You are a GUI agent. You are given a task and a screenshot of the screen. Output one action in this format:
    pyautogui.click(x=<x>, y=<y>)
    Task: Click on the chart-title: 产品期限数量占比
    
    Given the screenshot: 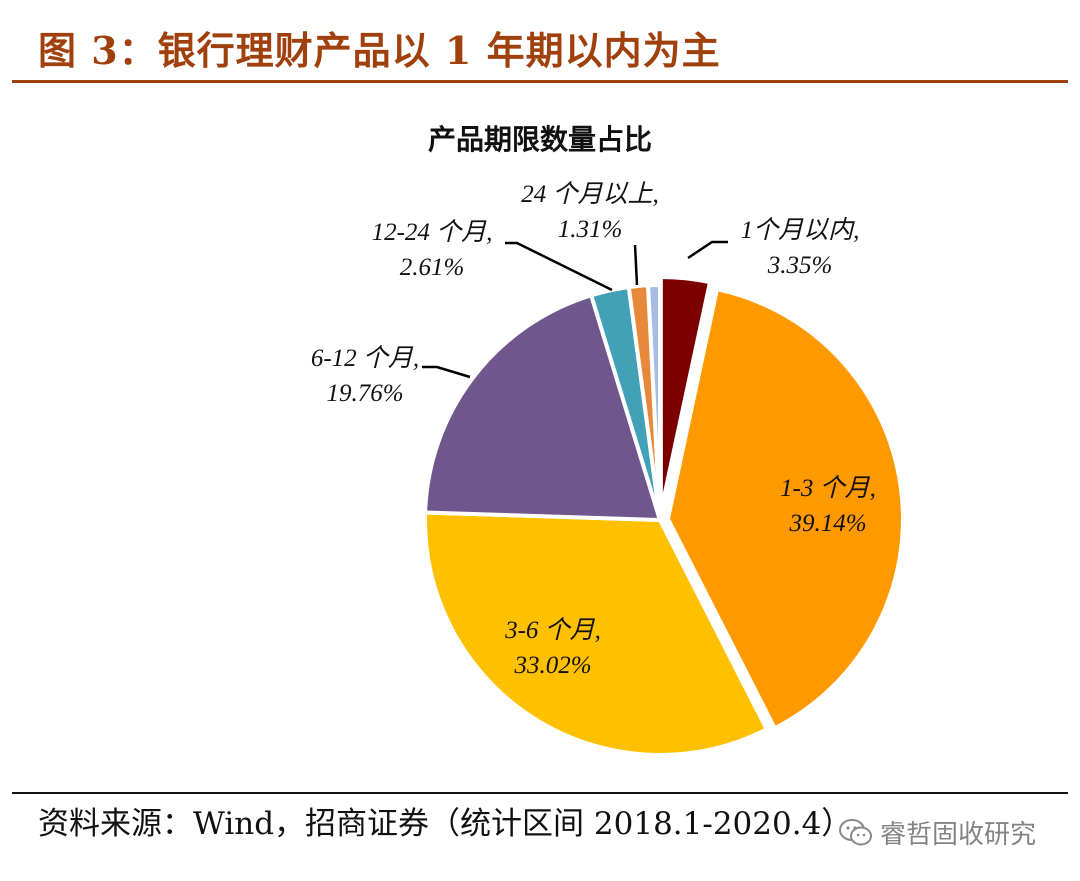 What is the action you would take?
    pyautogui.click(x=539, y=139)
    